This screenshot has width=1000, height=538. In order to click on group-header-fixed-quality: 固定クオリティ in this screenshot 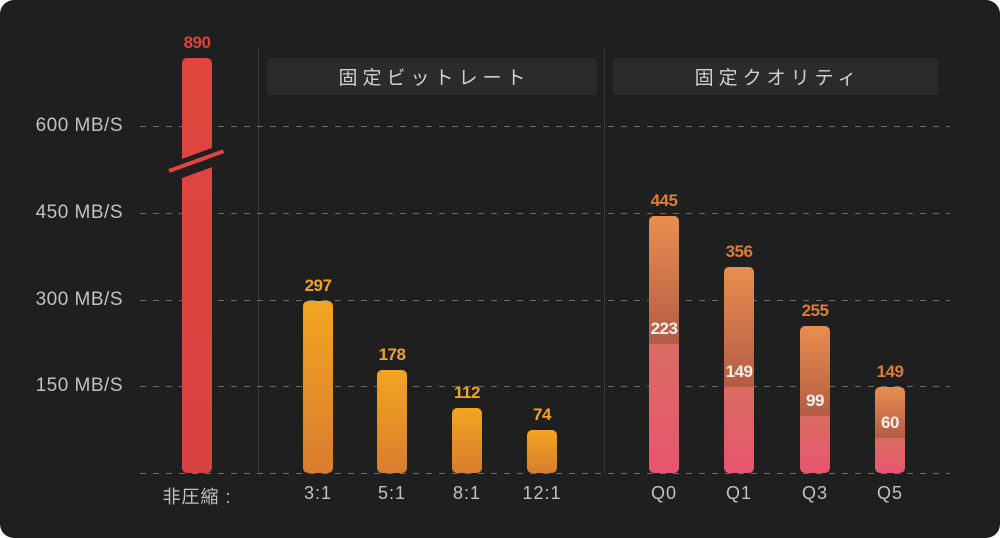, I will do `click(775, 76)`.